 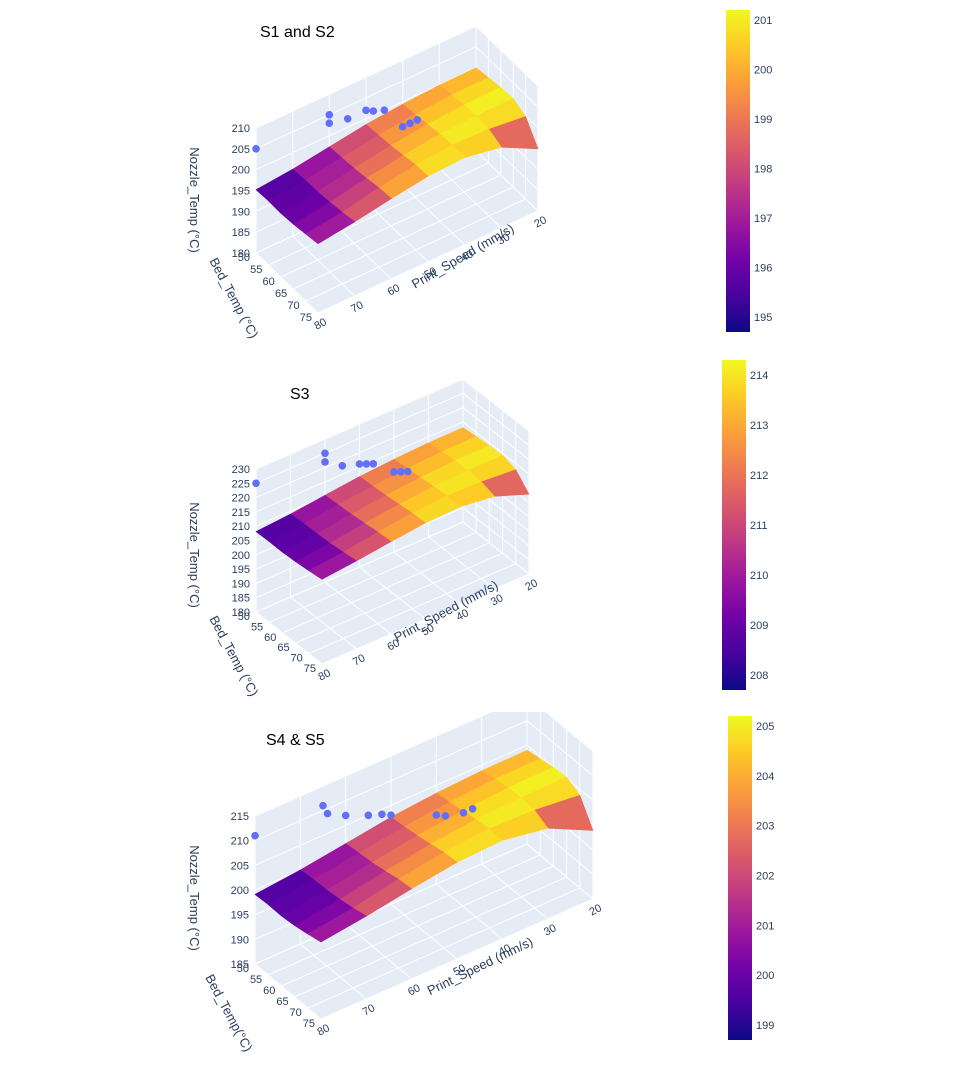 What do you see at coordinates (309, 1024) in the screenshot?
I see `y-tick-label: 75` at bounding box center [309, 1024].